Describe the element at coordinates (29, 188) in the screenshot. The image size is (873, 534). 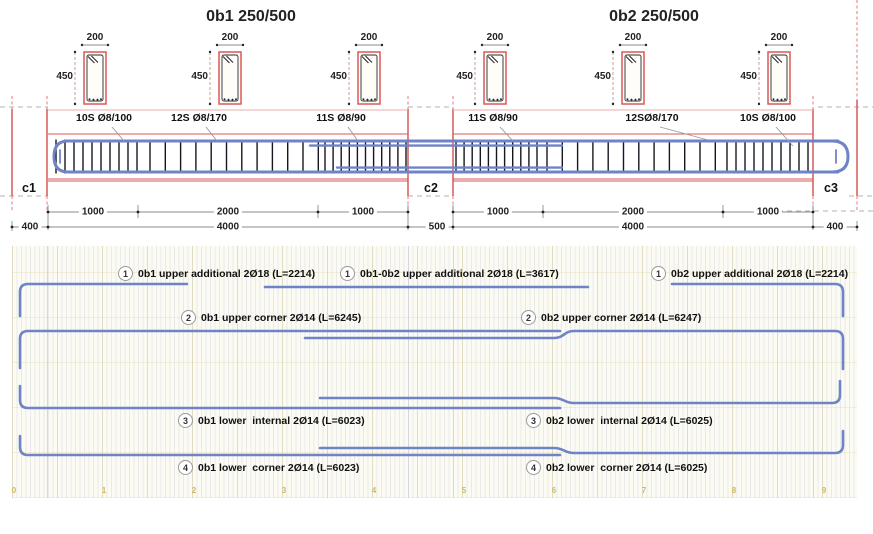
I see `column-label-c1: c1` at that location.